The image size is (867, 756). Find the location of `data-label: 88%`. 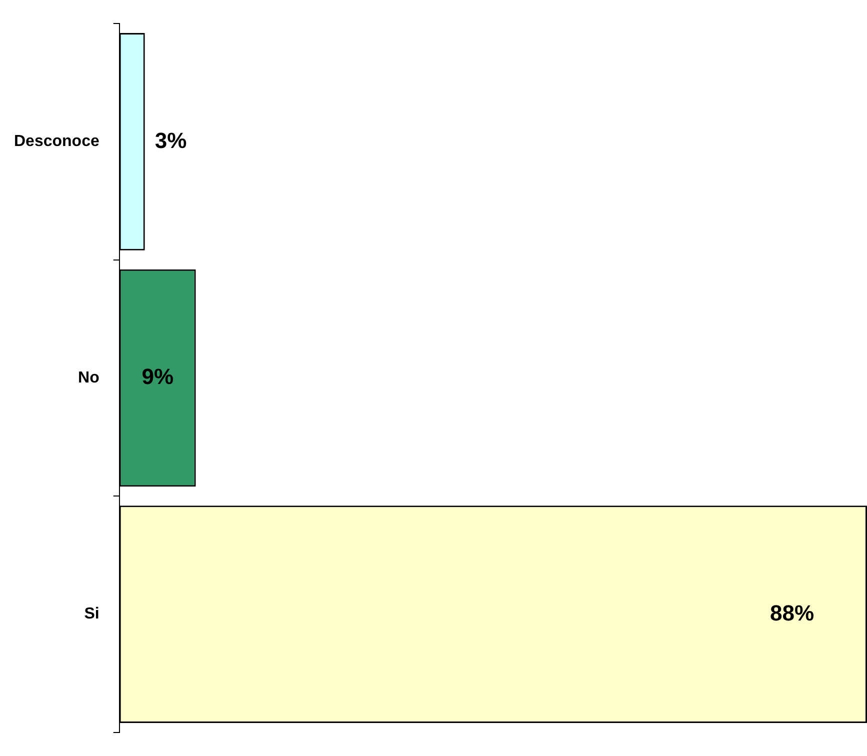

data-label: 88% is located at coordinates (792, 613).